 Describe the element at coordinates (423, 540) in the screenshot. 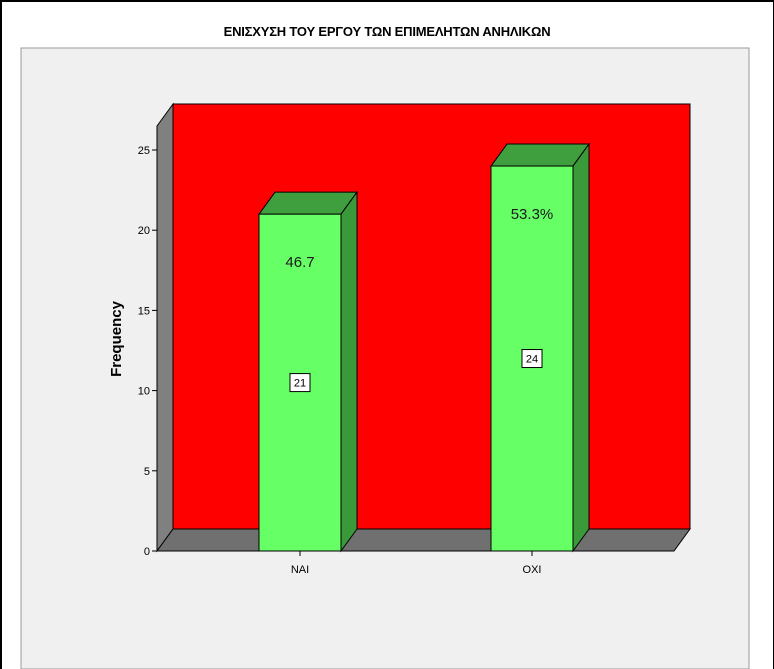

I see `plot-floor` at that location.